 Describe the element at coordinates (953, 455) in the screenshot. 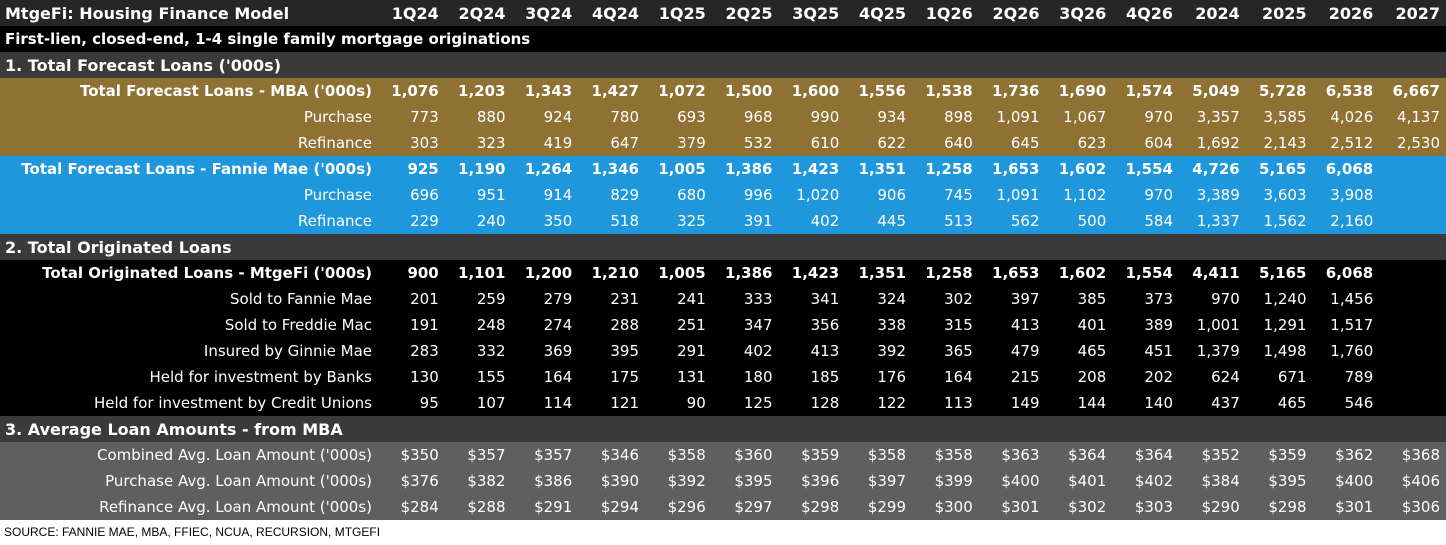

I see `table-cell: $358` at that location.